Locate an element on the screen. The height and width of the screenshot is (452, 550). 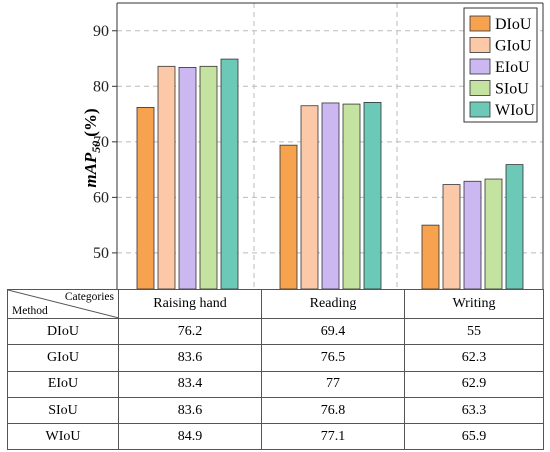
value-cell: 62.9 is located at coordinates (474, 384).